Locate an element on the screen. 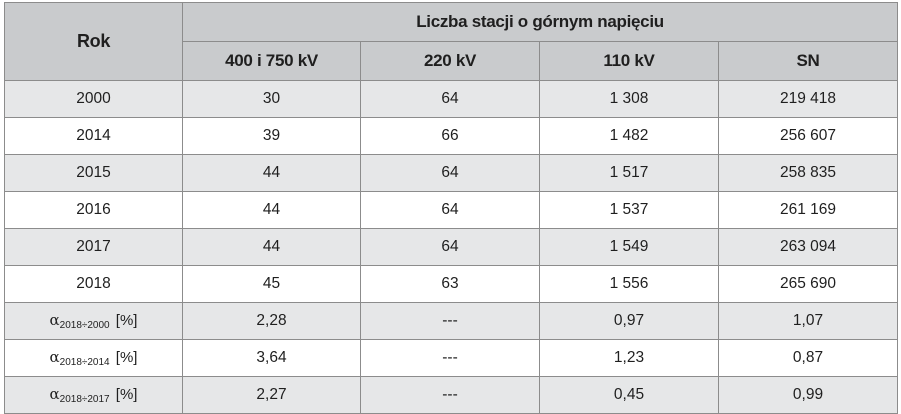 The width and height of the screenshot is (901, 414). cell-110kv: 1 549 is located at coordinates (629, 247).